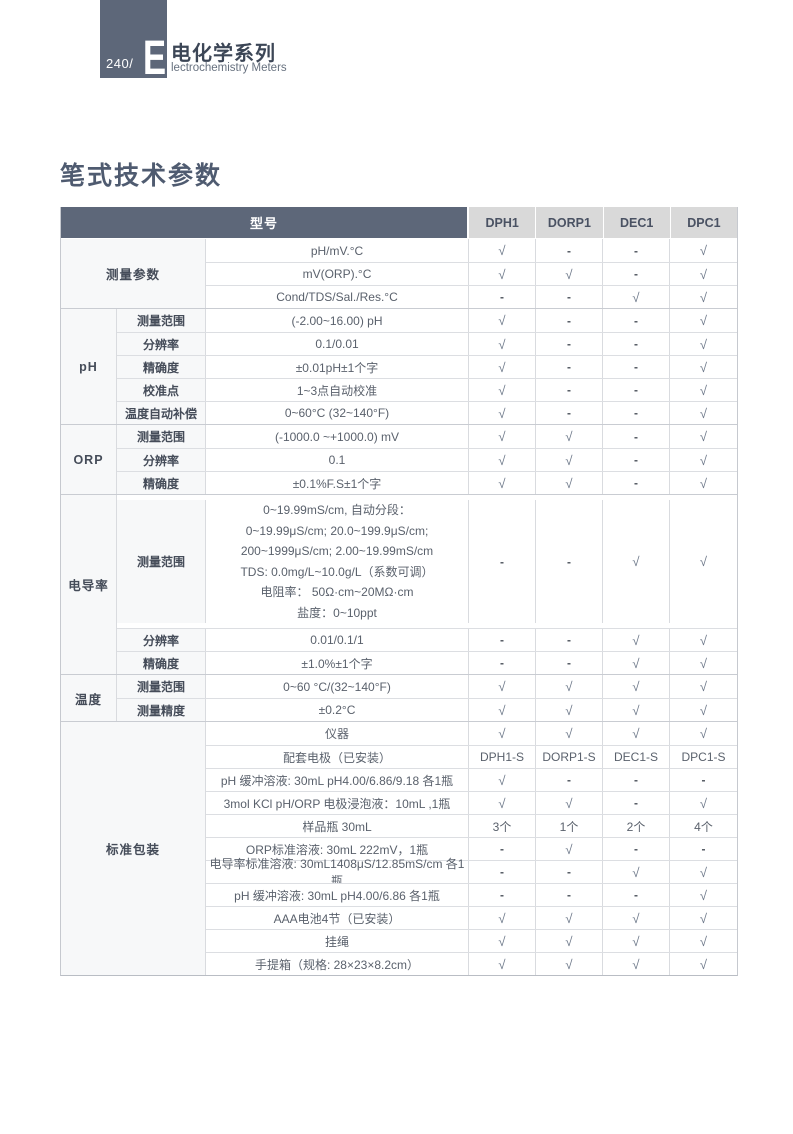 The height and width of the screenshot is (1134, 793). Describe the element at coordinates (337, 872) in the screenshot. I see `parameter-cell: 电导率标准溶液: 30mL1408μS/12.85mS/cm 各1瓶` at that location.